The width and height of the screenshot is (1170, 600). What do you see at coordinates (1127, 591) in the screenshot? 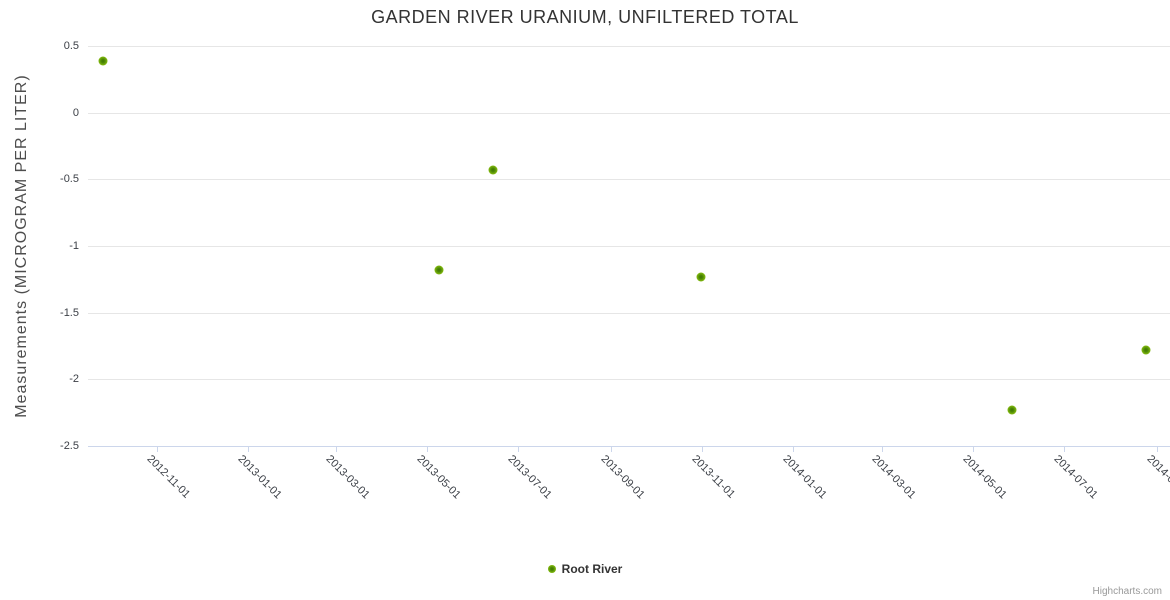
I see `credits-link: Highcharts.com` at bounding box center [1127, 591].